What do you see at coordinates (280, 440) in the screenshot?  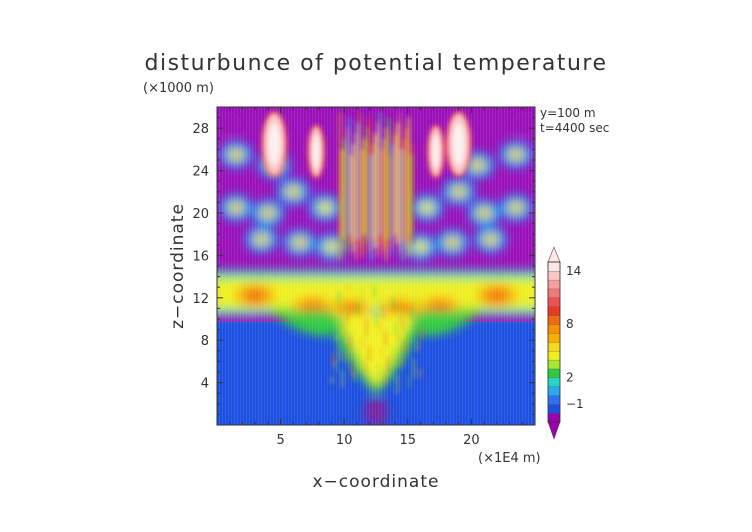 I see `x-tick-label: 5` at bounding box center [280, 440].